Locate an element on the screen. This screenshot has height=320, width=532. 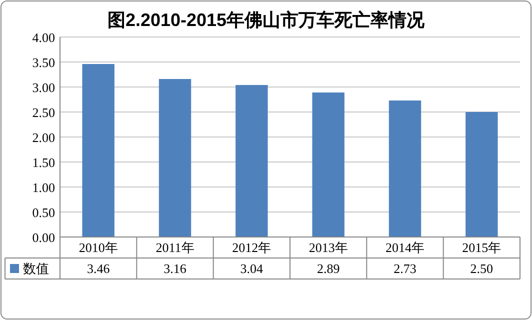
y-tick-label: 2.00 is located at coordinates (43, 137).